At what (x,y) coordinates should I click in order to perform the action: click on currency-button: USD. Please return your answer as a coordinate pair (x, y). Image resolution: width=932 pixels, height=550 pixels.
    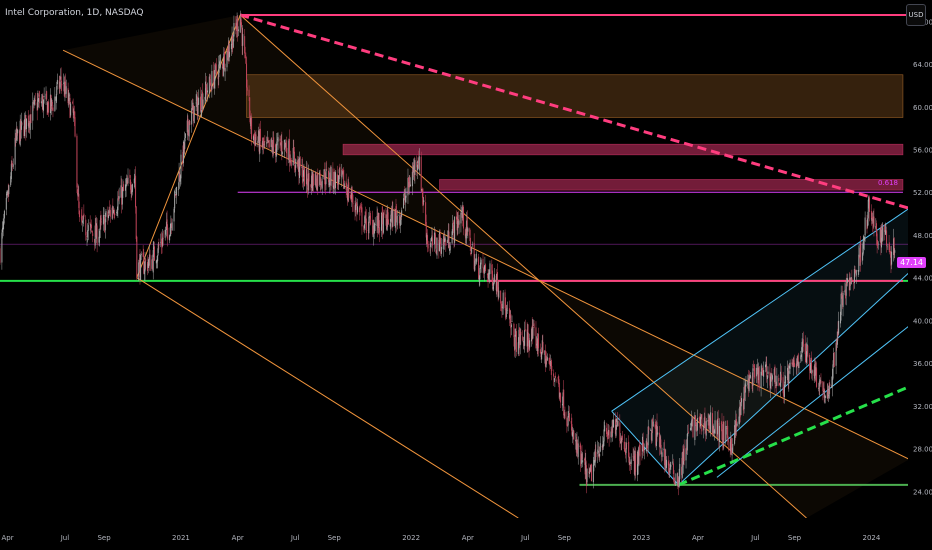
    Looking at the image, I should click on (916, 15).